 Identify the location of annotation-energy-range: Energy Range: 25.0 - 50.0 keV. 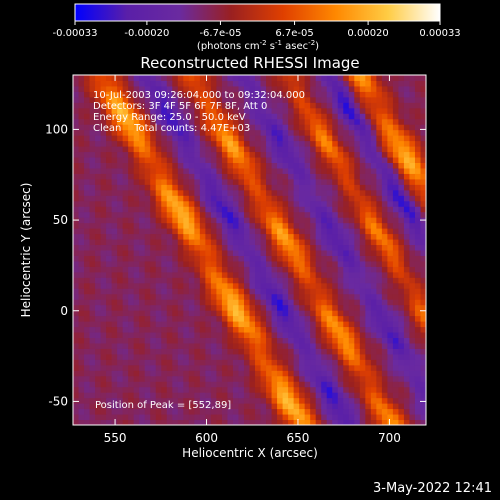
(169, 117).